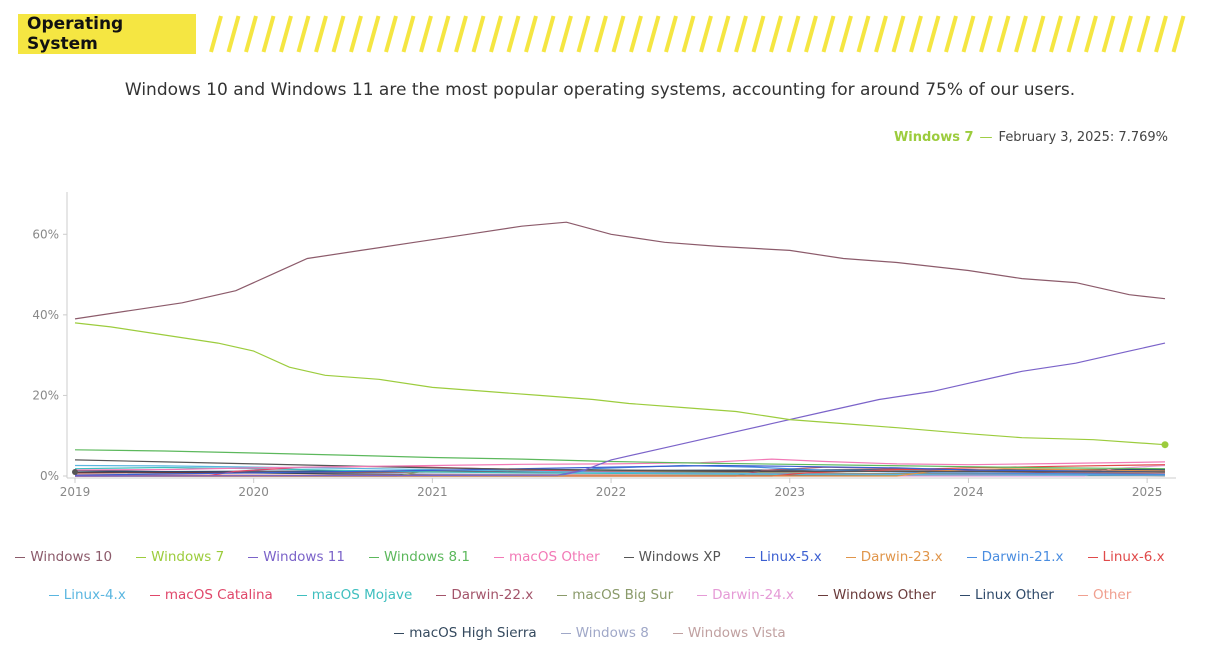 This screenshot has height=658, width=1224. Describe the element at coordinates (1143, 137) in the screenshot. I see `tooltip-value: 7.769%` at that location.